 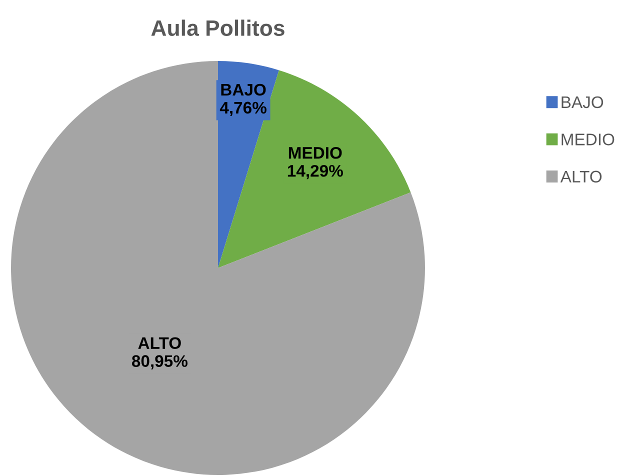 I want to click on slice-label: MEDIO, so click(x=315, y=152).